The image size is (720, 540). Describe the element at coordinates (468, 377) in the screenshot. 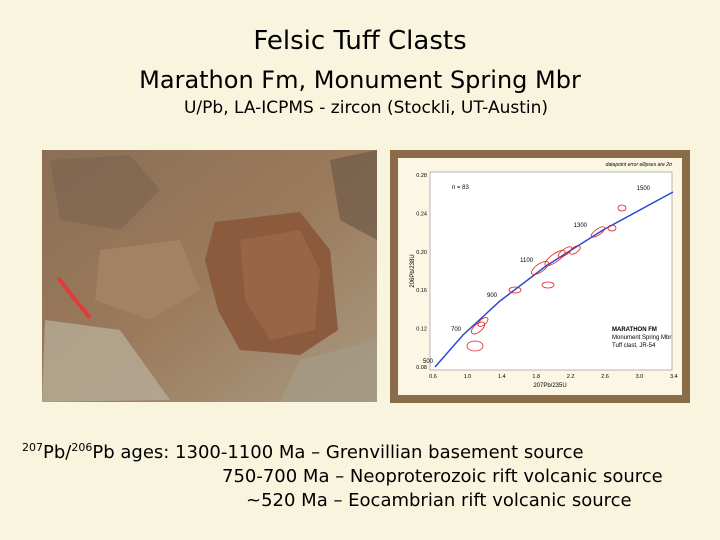

I see `x-tick-label: 1.0` at that location.